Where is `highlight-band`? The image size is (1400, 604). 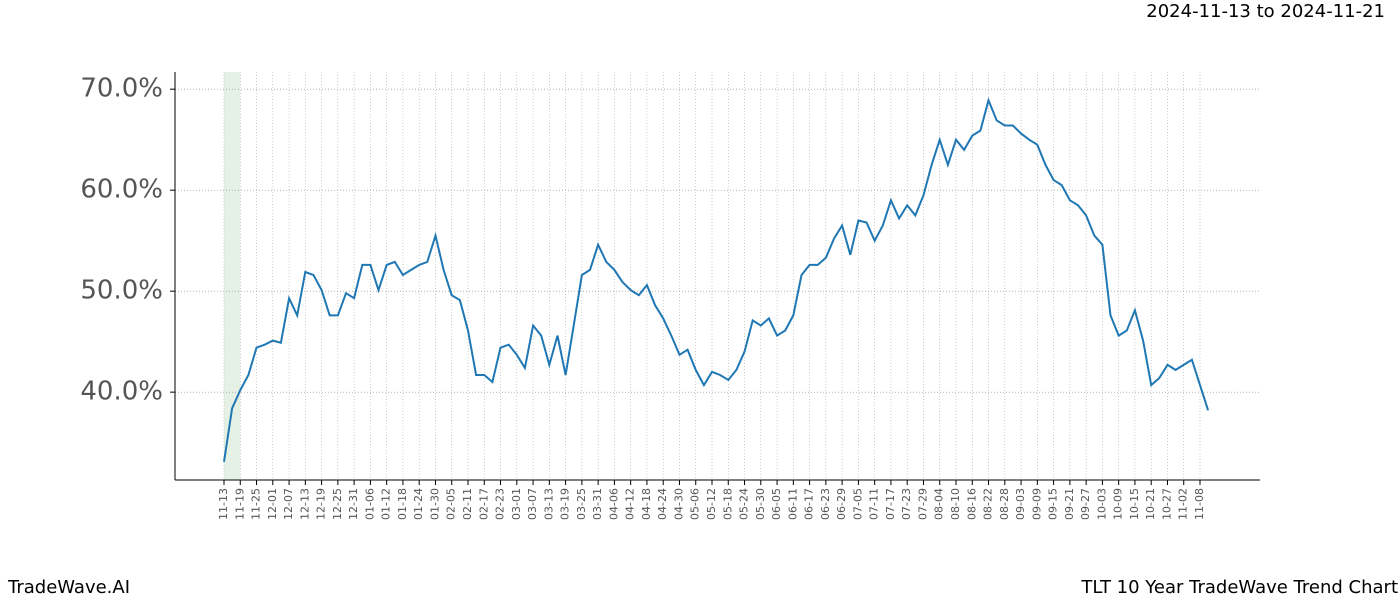
highlight-band is located at coordinates (232, 276).